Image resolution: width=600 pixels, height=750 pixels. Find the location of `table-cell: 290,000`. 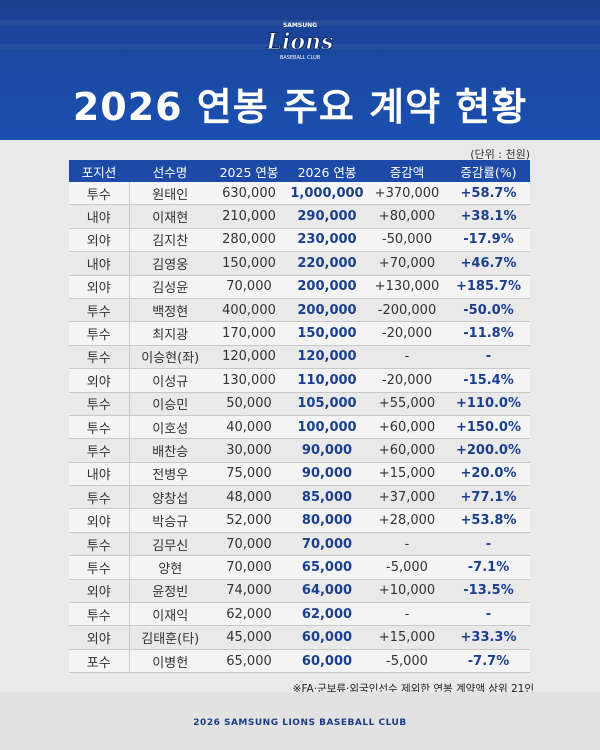

table-cell: 290,000 is located at coordinates (327, 216).